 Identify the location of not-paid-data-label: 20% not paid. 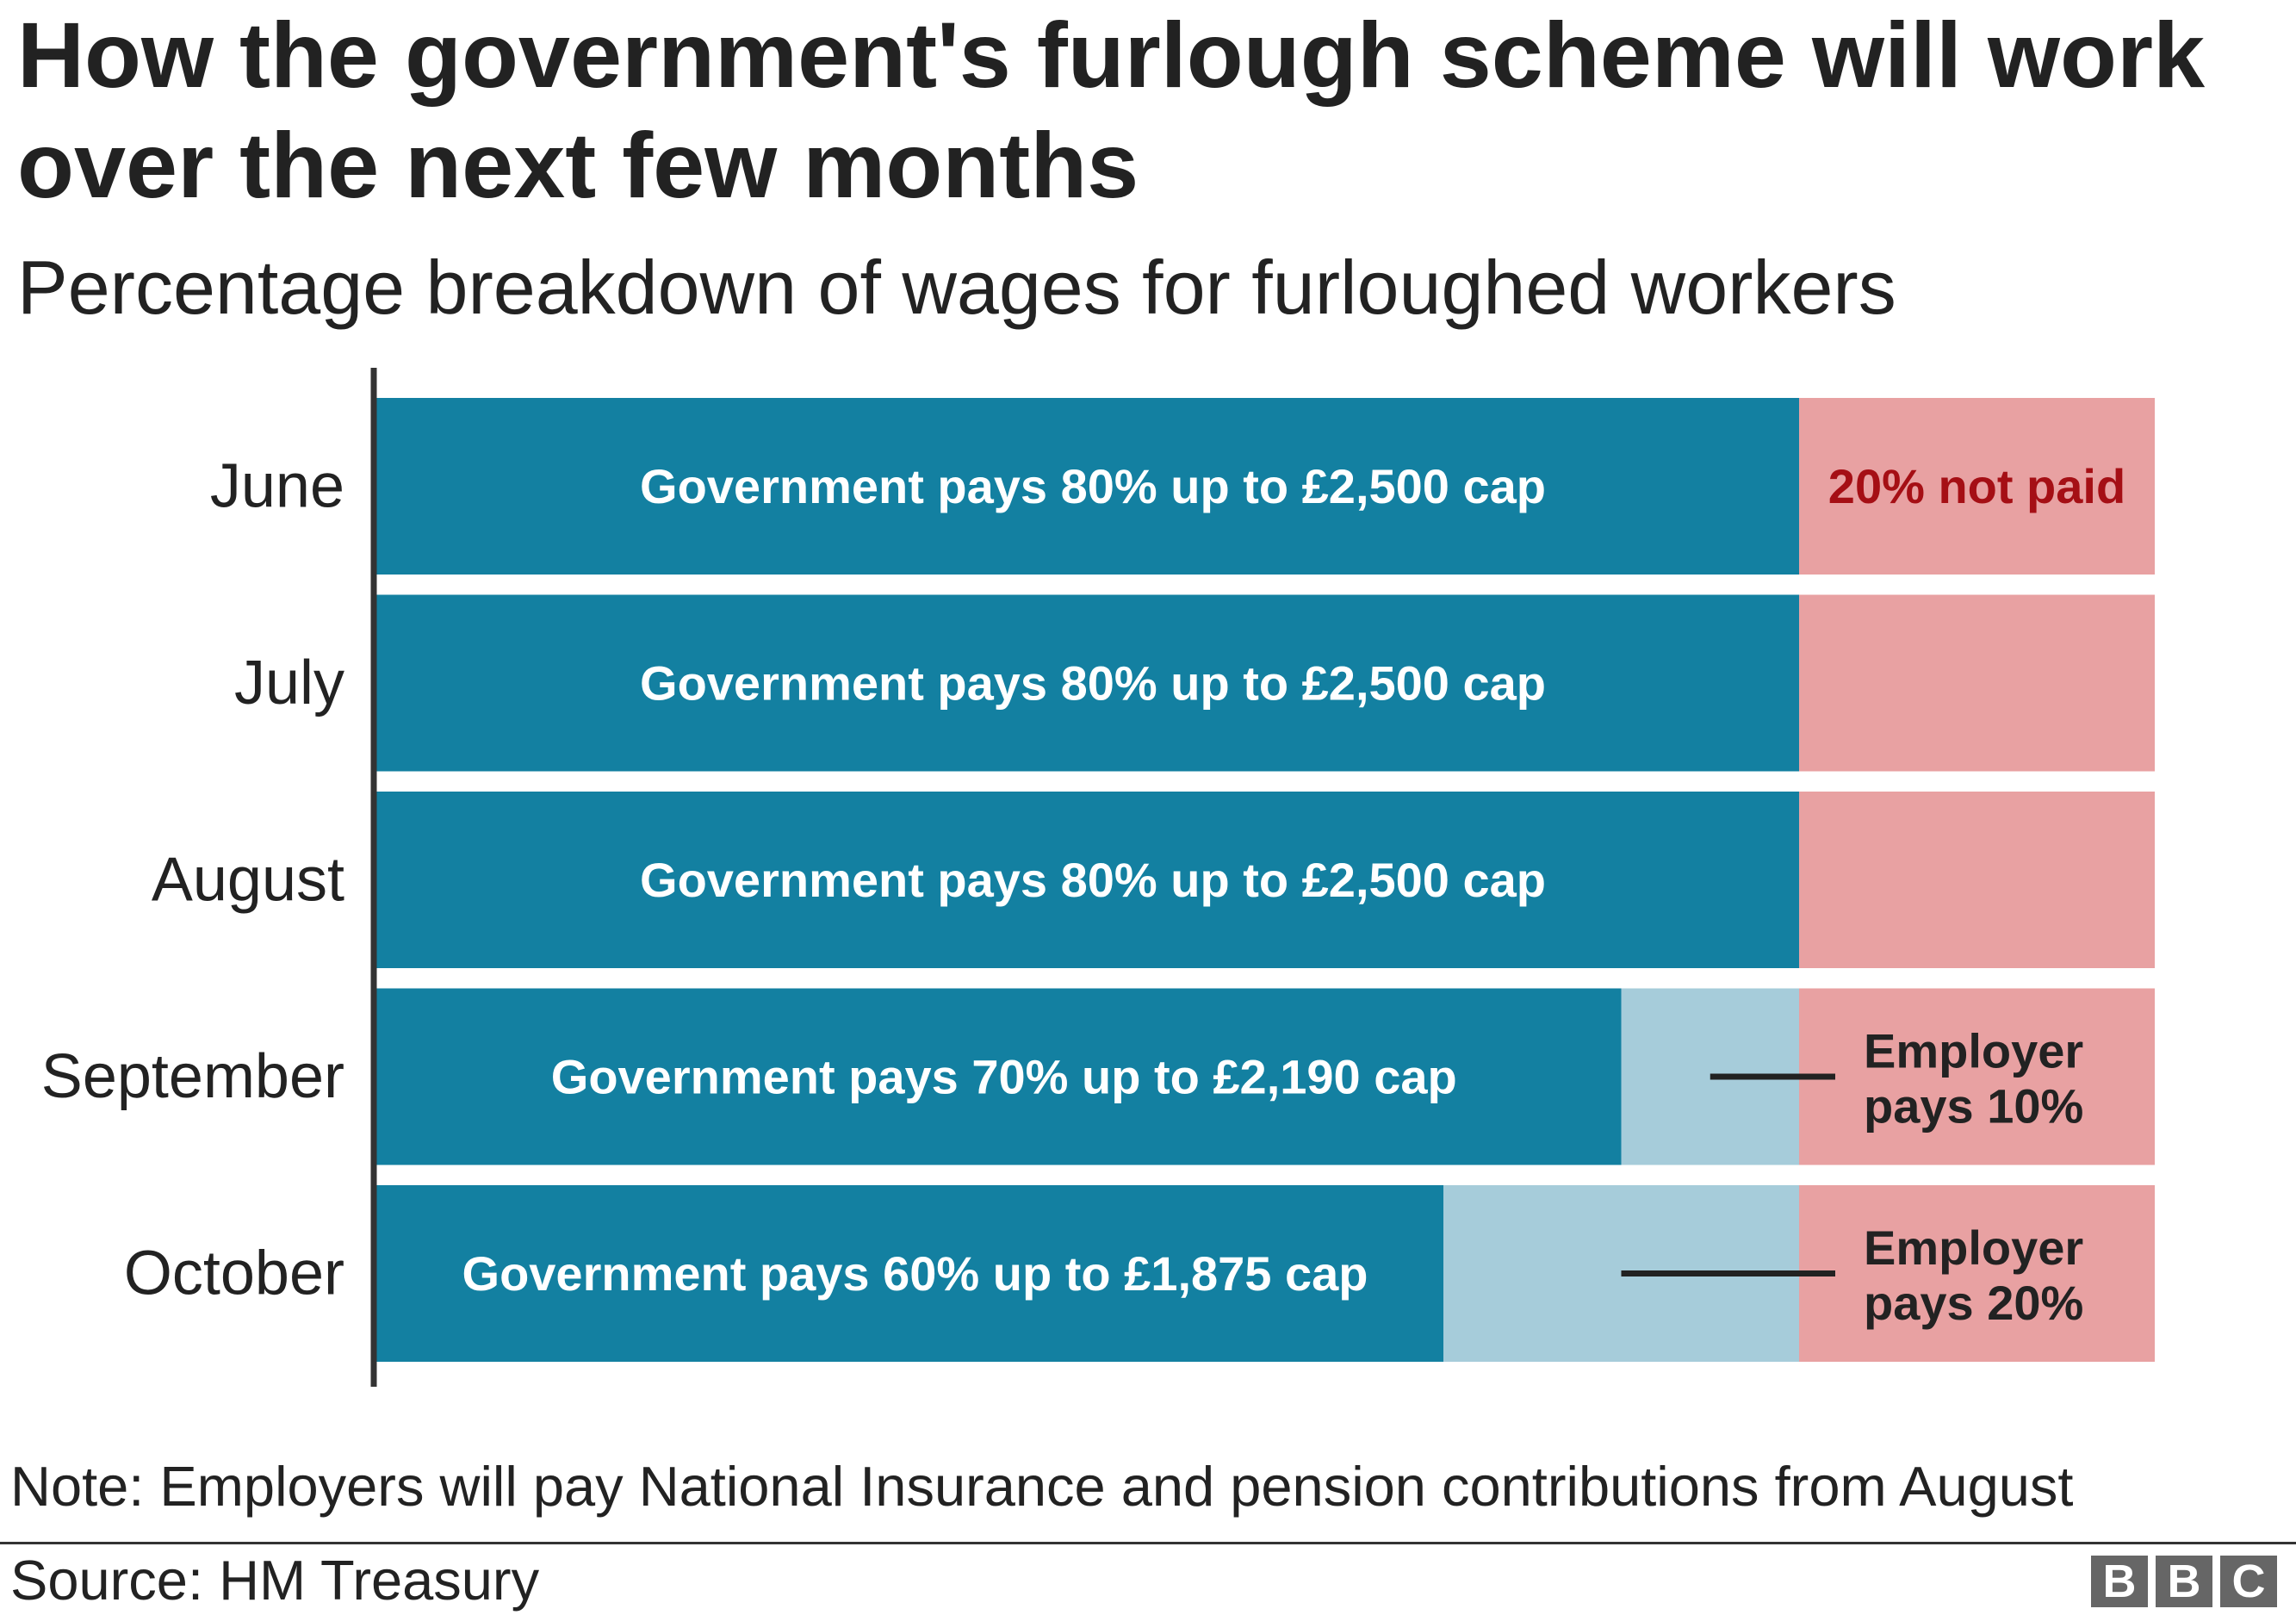
(1976, 486).